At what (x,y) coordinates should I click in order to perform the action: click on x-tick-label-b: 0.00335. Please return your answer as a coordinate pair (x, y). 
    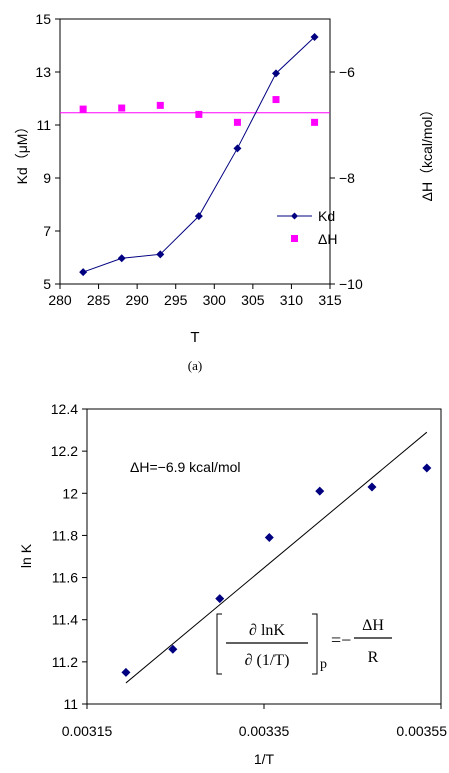
    Looking at the image, I should click on (264, 731).